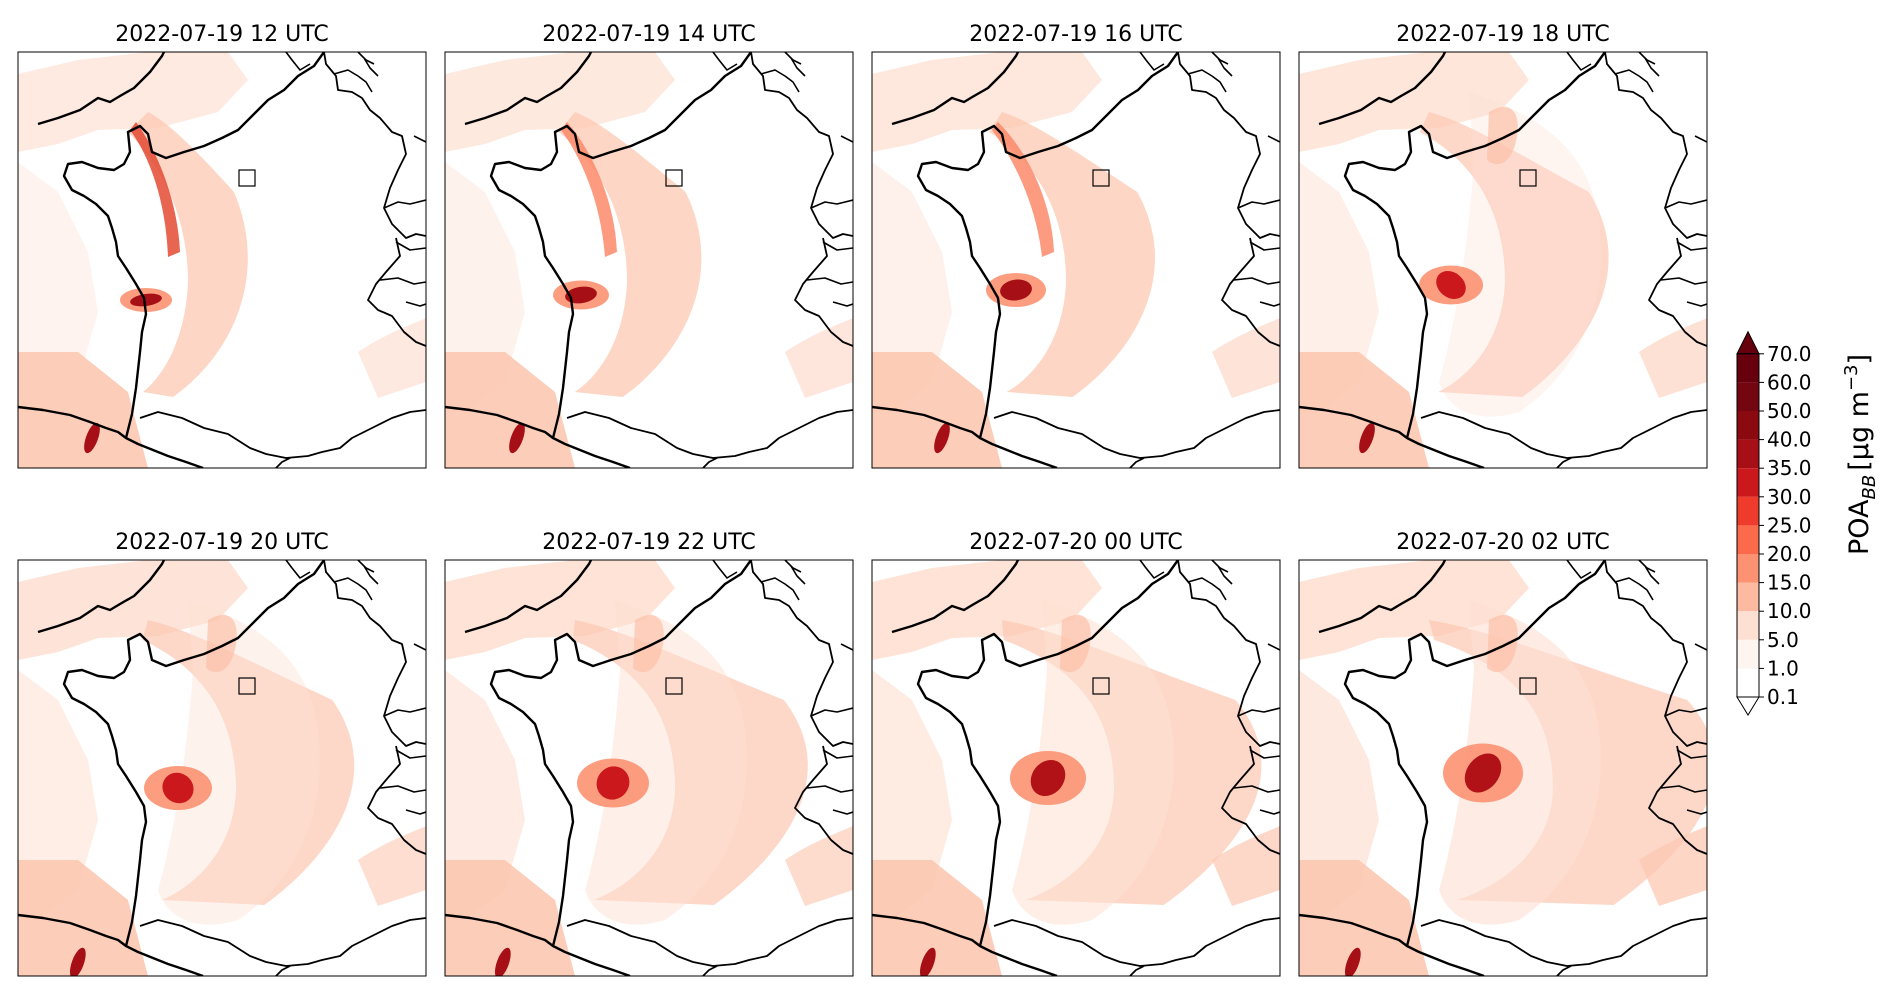 This screenshot has width=1892, height=995. I want to click on colorbar-segments, so click(1748, 523).